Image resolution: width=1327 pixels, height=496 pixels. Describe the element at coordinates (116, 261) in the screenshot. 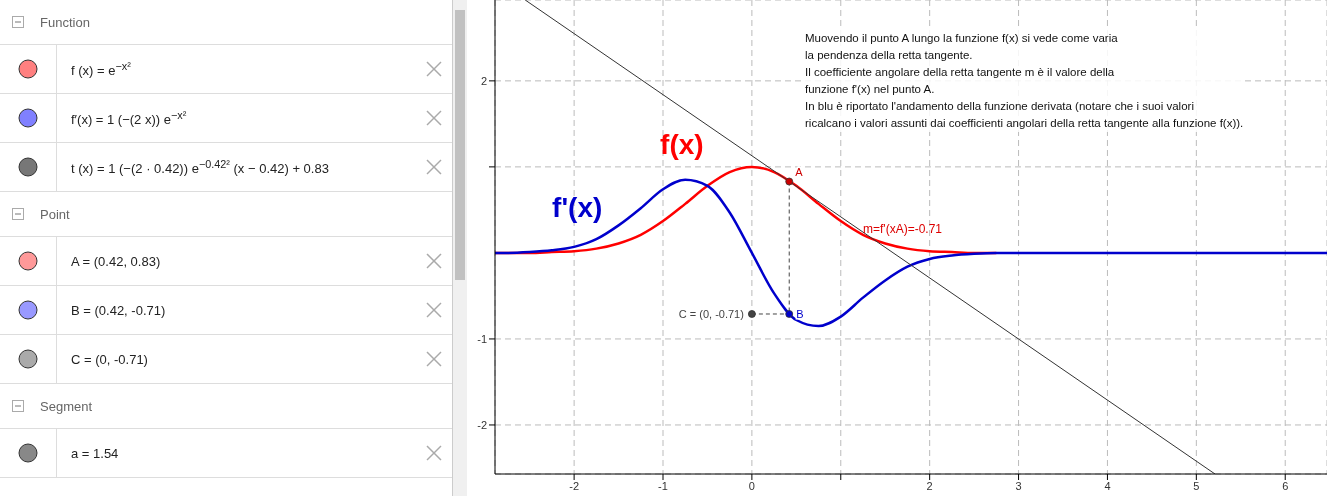

I see `text: A = (0.42, 0.83)` at that location.